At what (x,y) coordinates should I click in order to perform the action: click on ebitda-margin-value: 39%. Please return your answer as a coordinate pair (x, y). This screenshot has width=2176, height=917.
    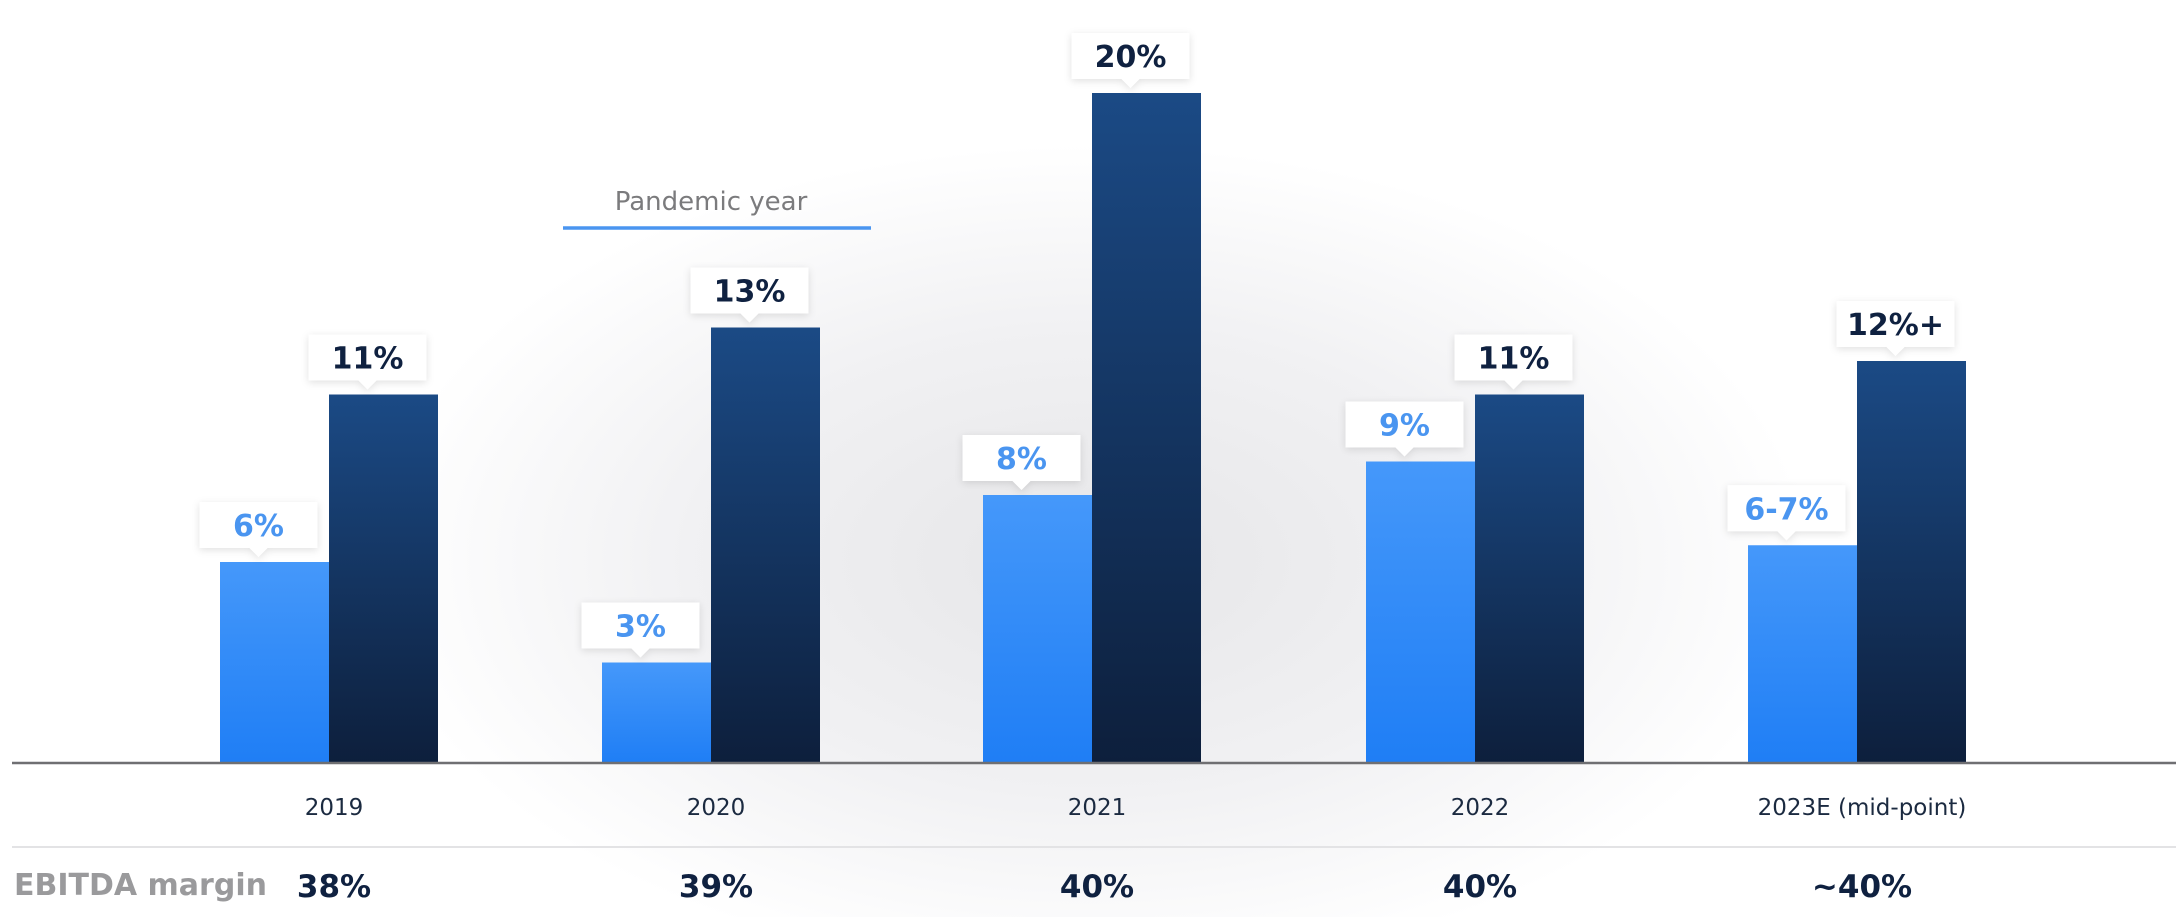
    Looking at the image, I should click on (716, 887).